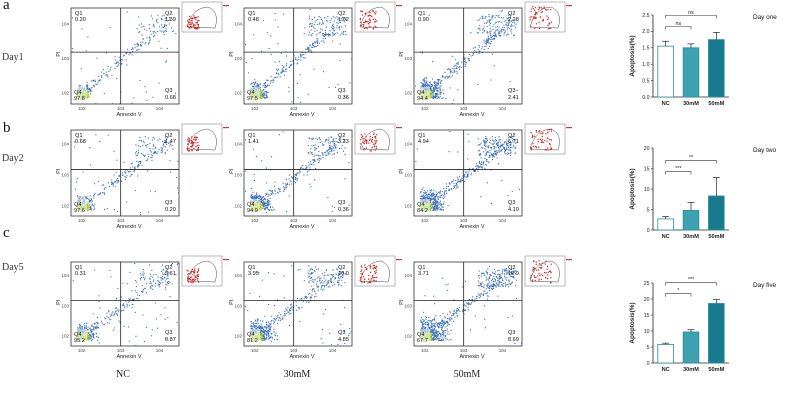 Image resolution: width=799 pixels, height=404 pixels. I want to click on plot-frame, so click(298, 56).